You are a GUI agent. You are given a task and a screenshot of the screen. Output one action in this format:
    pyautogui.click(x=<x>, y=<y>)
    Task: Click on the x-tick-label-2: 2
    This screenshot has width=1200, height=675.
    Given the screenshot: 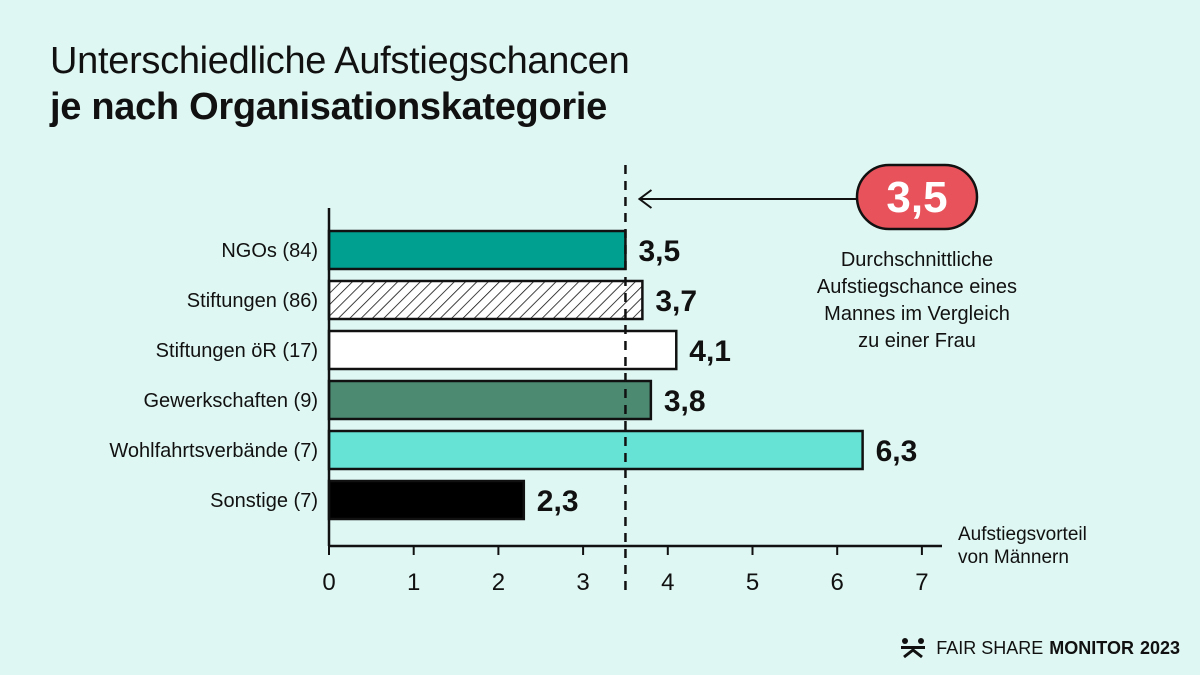 What is the action you would take?
    pyautogui.click(x=498, y=582)
    